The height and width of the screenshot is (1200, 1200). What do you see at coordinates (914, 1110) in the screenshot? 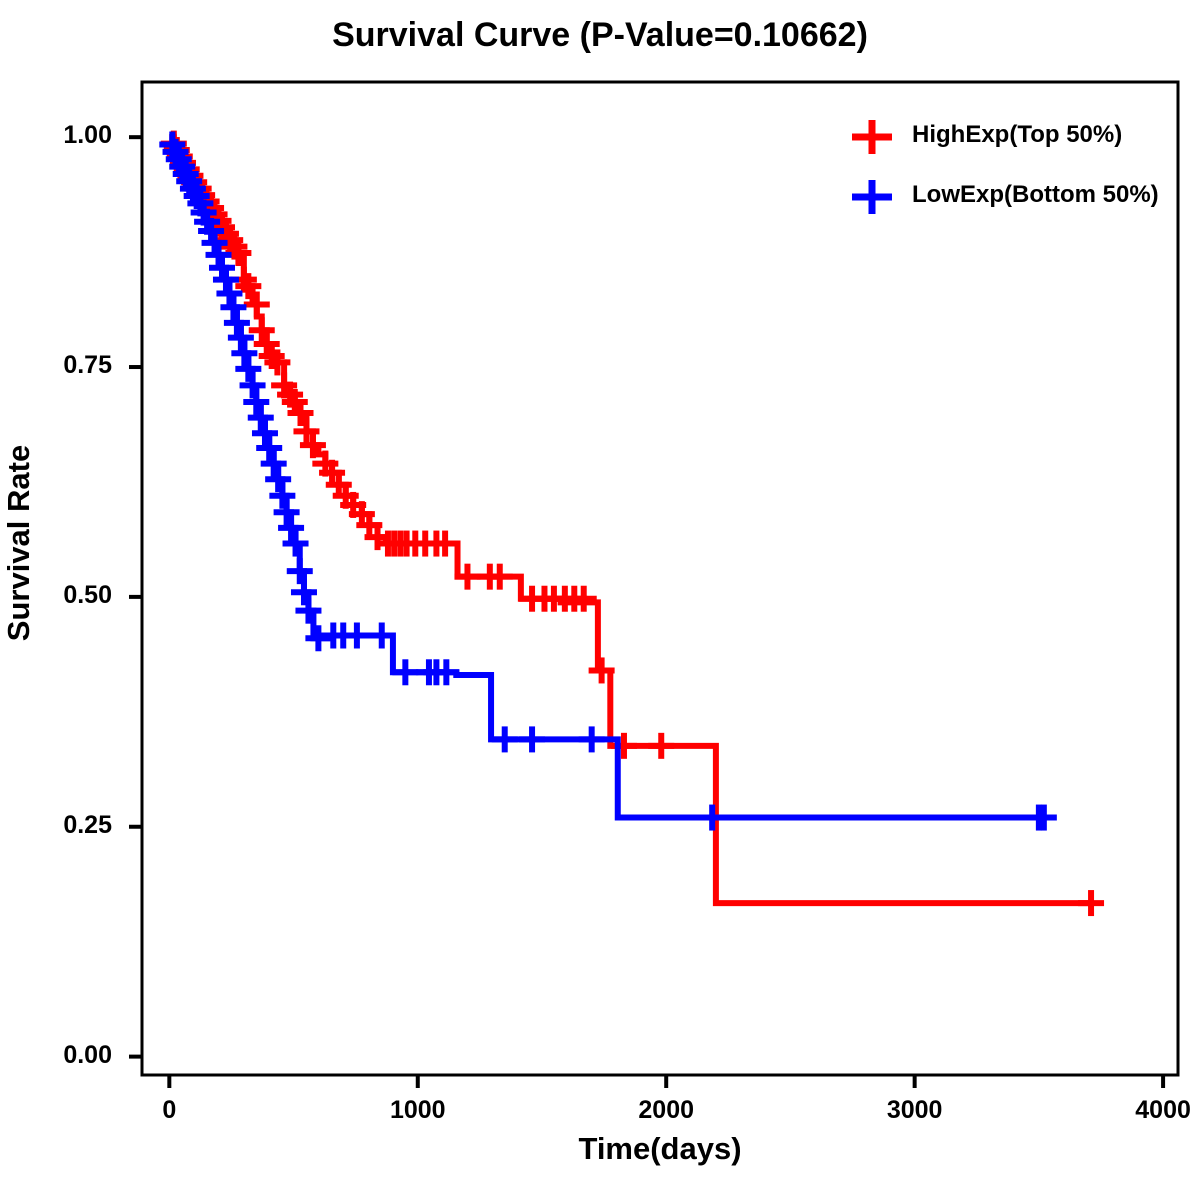
I see `x-tick-label: 3000` at bounding box center [914, 1110].